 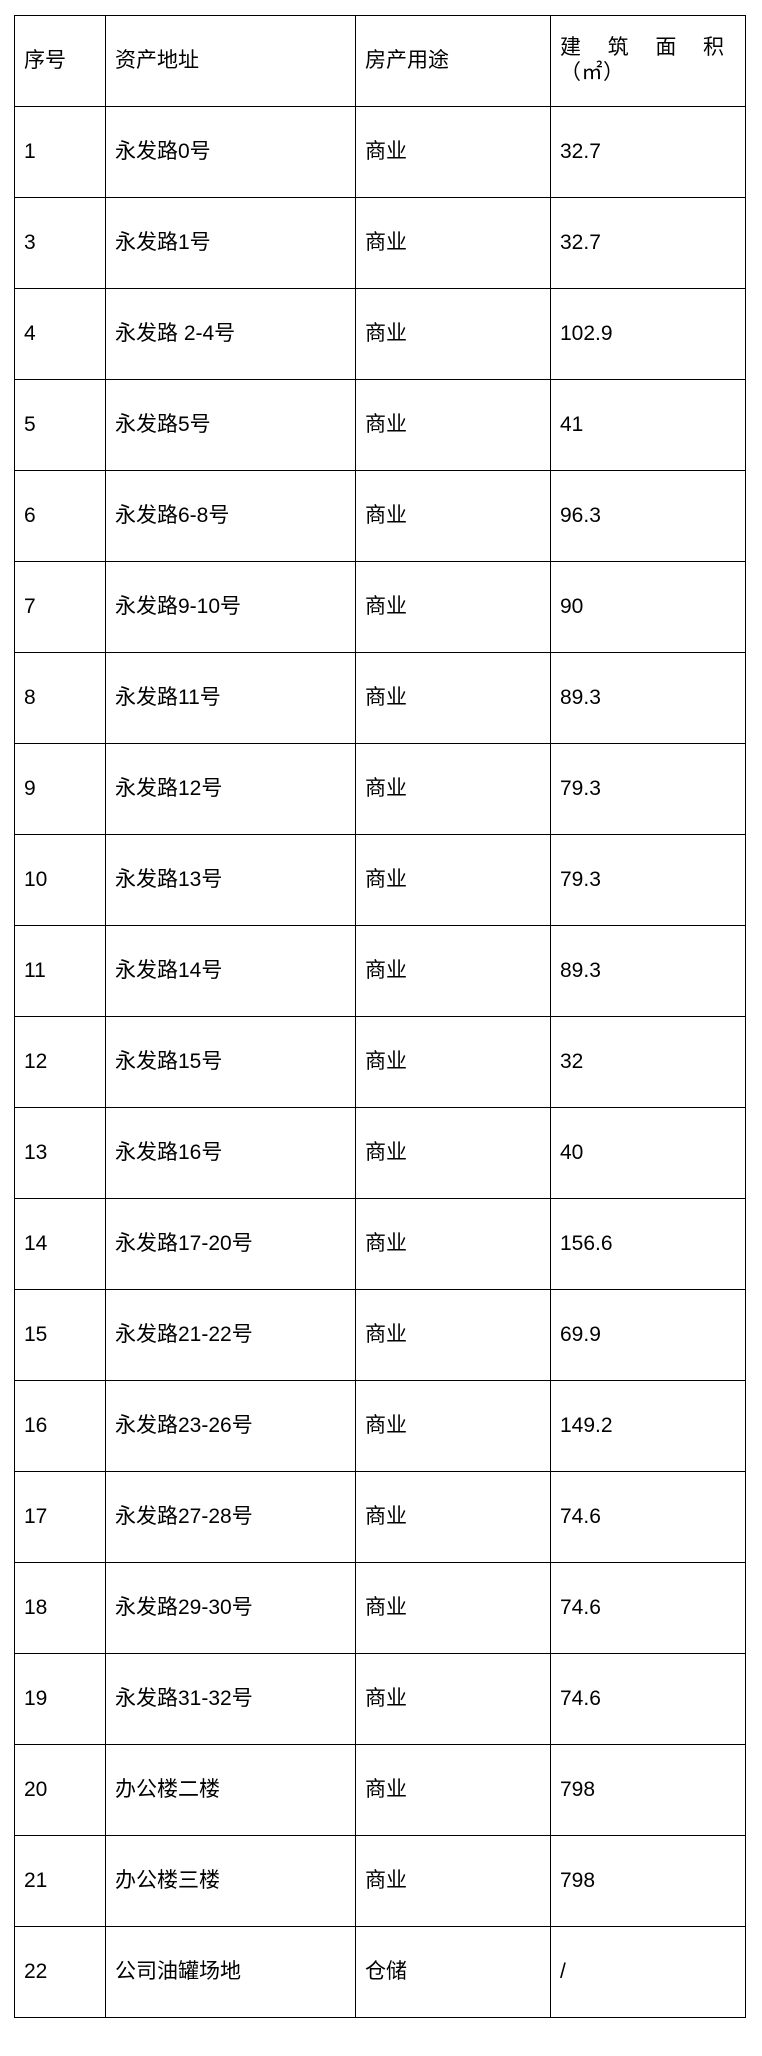 What do you see at coordinates (60, 1335) in the screenshot?
I see `cell-sequence: 15` at bounding box center [60, 1335].